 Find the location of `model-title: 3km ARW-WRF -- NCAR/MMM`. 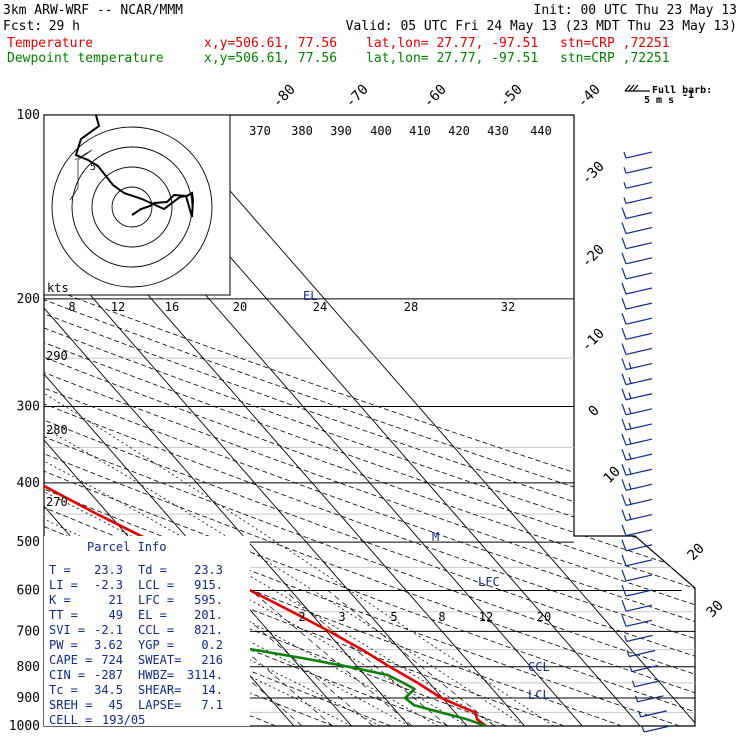

model-title: 3km ARW-WRF -- NCAR/MMM is located at coordinates (93, 10).